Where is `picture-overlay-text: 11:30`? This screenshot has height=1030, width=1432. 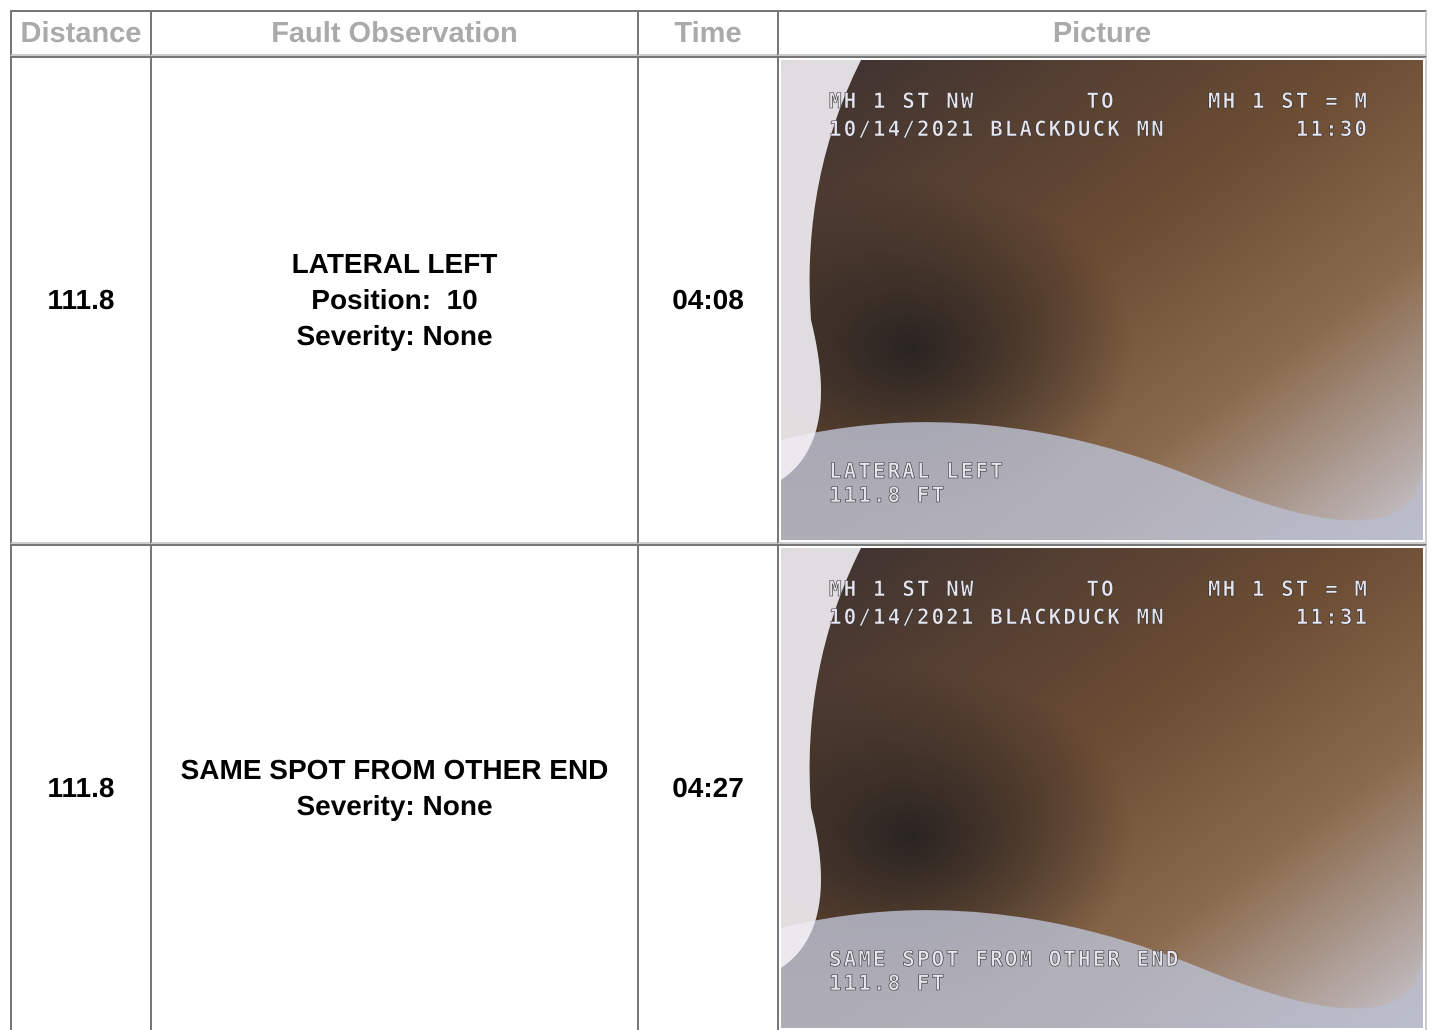 picture-overlay-text: 11:30 is located at coordinates (1332, 129).